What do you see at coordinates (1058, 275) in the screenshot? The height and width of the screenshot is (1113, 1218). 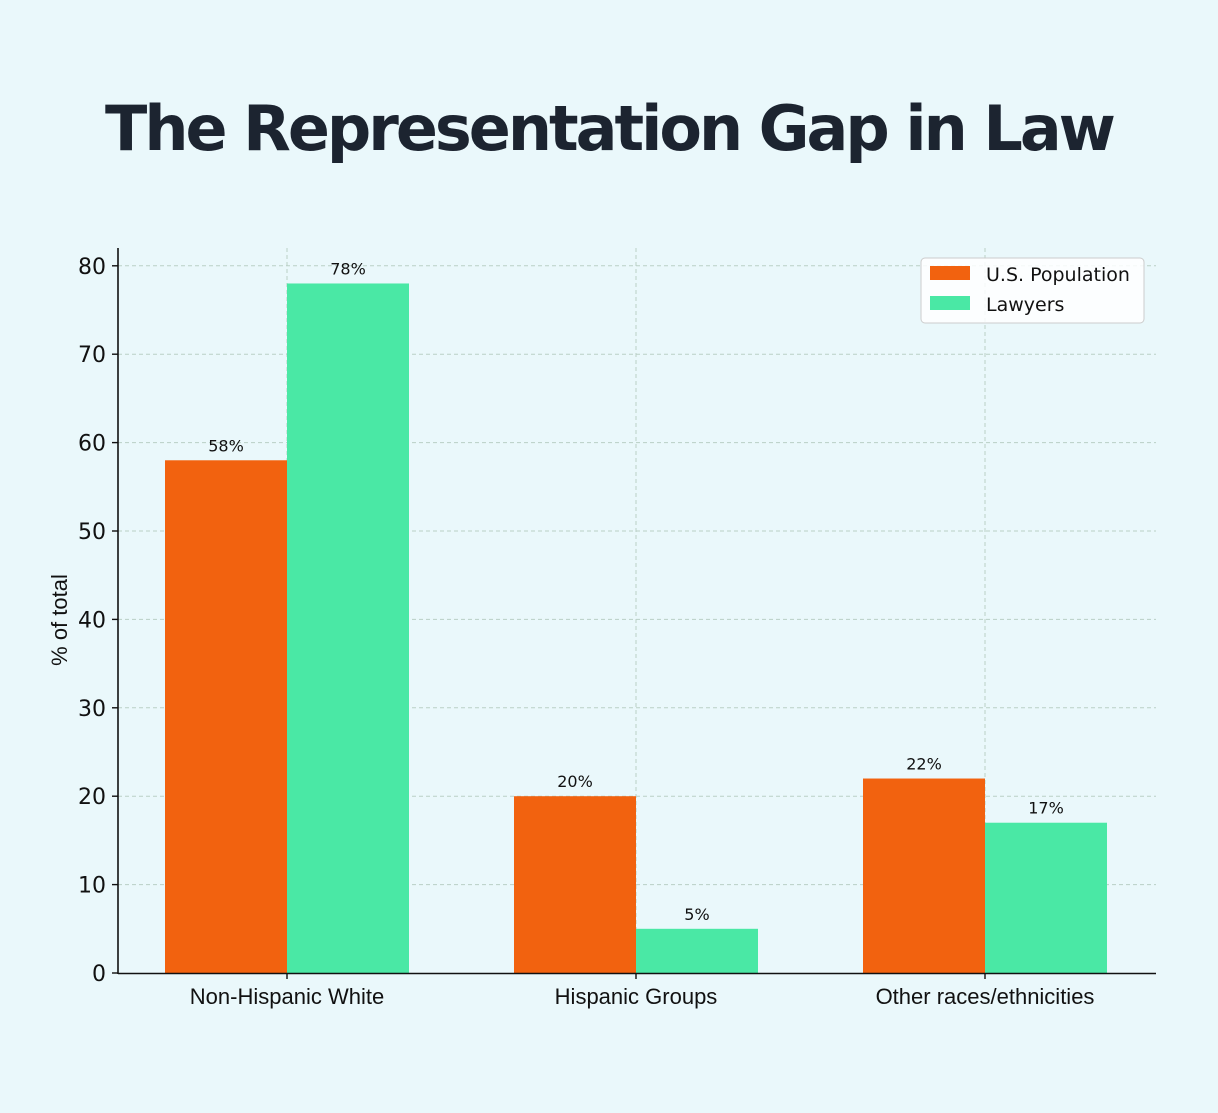 I see `legend-label: U.S. Population` at bounding box center [1058, 275].